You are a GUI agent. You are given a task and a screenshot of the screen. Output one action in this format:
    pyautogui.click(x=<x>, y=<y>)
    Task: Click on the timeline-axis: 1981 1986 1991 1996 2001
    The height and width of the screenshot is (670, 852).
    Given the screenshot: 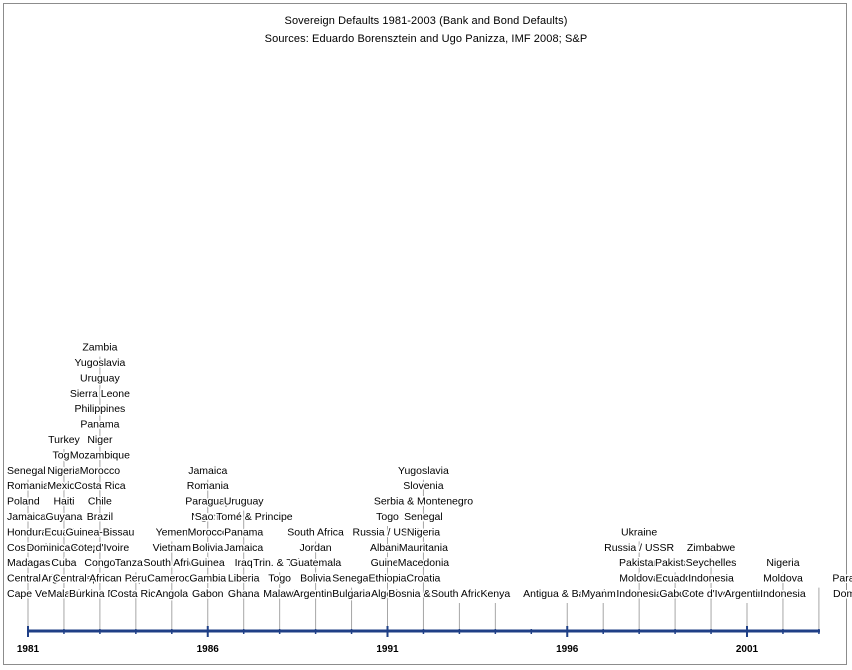 What is the action you would take?
    pyautogui.click(x=418, y=640)
    